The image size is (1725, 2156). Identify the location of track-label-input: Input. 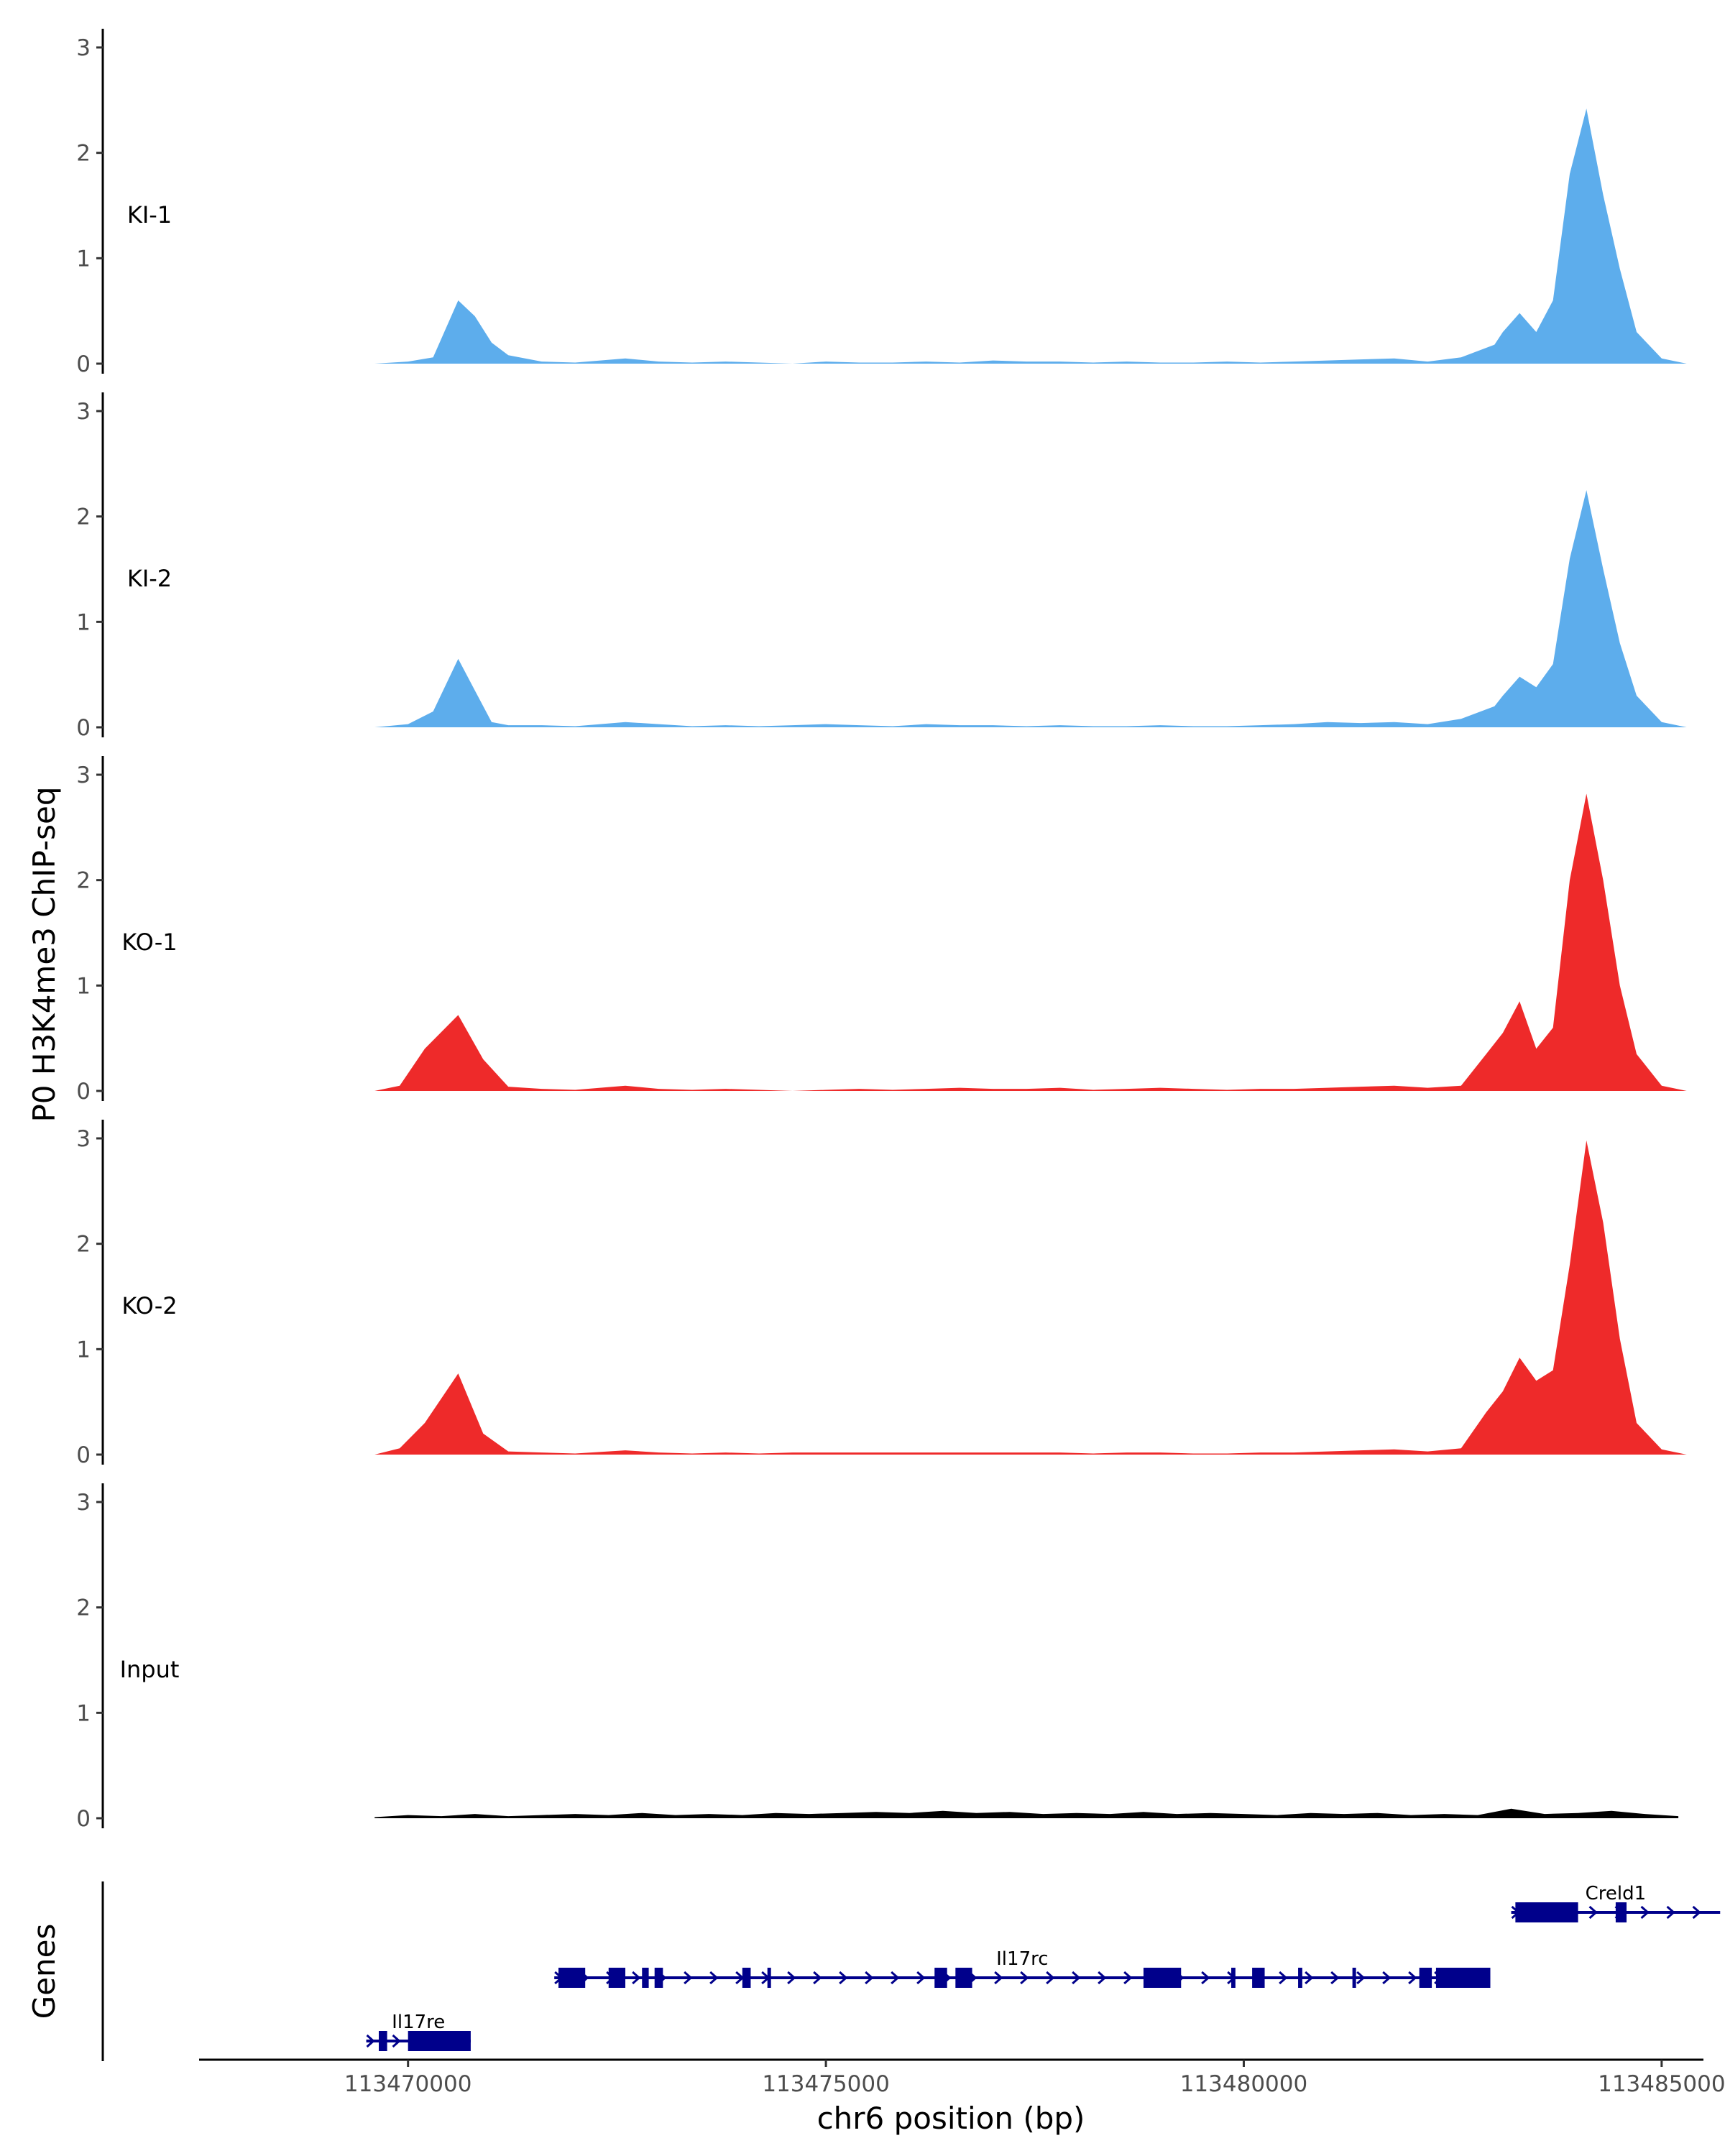
(150, 1670).